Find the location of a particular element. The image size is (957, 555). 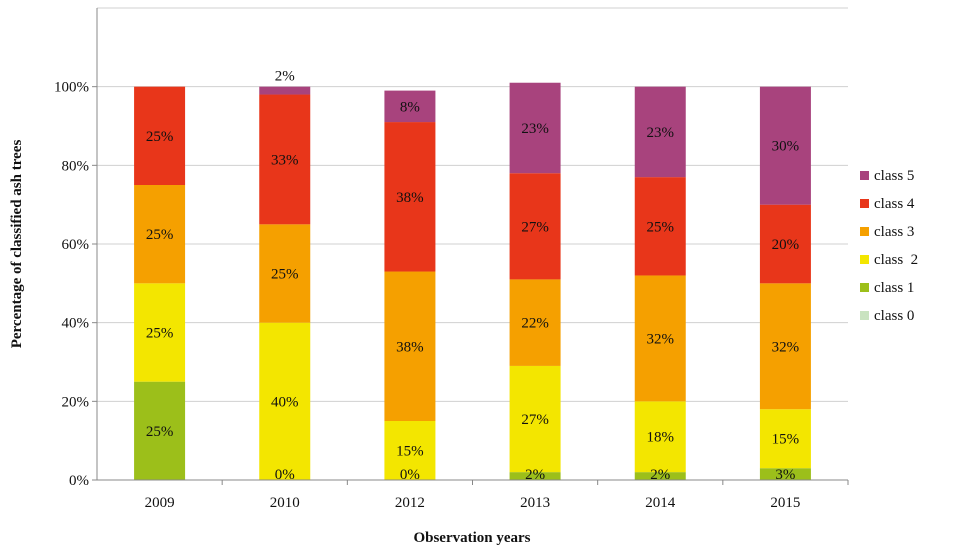

y-tick-labels: 0% 20% 40% 60% 80% 100% is located at coordinates (75, 284).